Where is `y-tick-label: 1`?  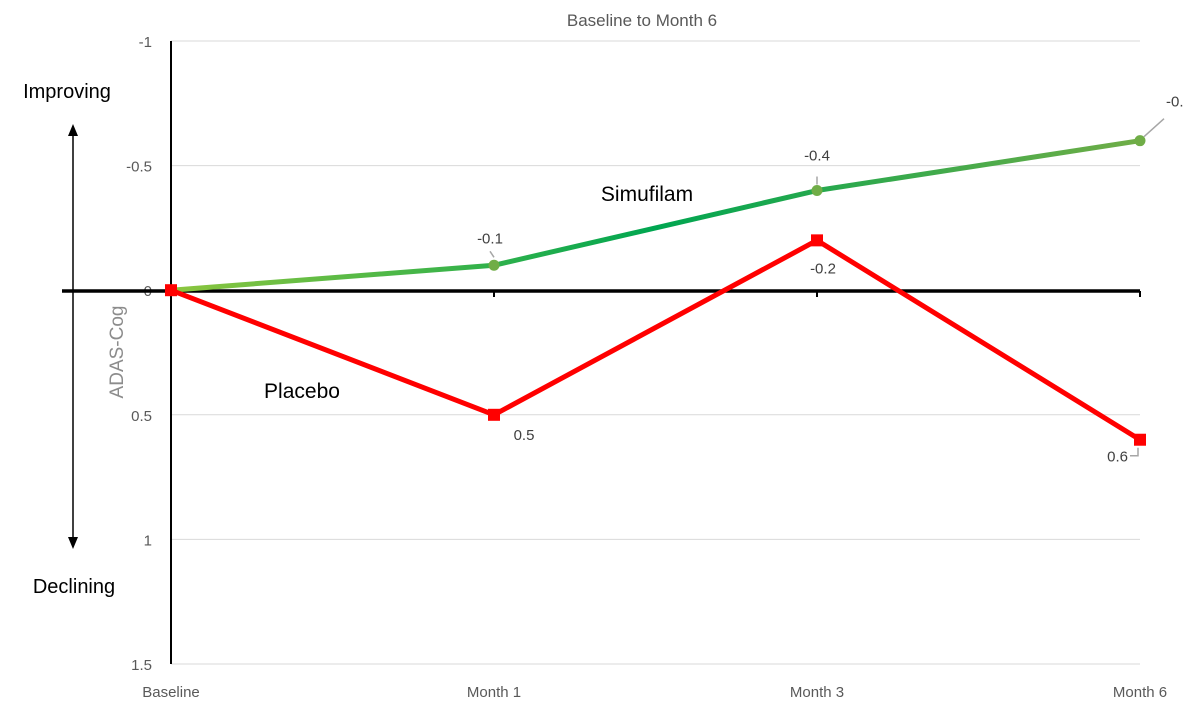
y-tick-label: 1 is located at coordinates (148, 540).